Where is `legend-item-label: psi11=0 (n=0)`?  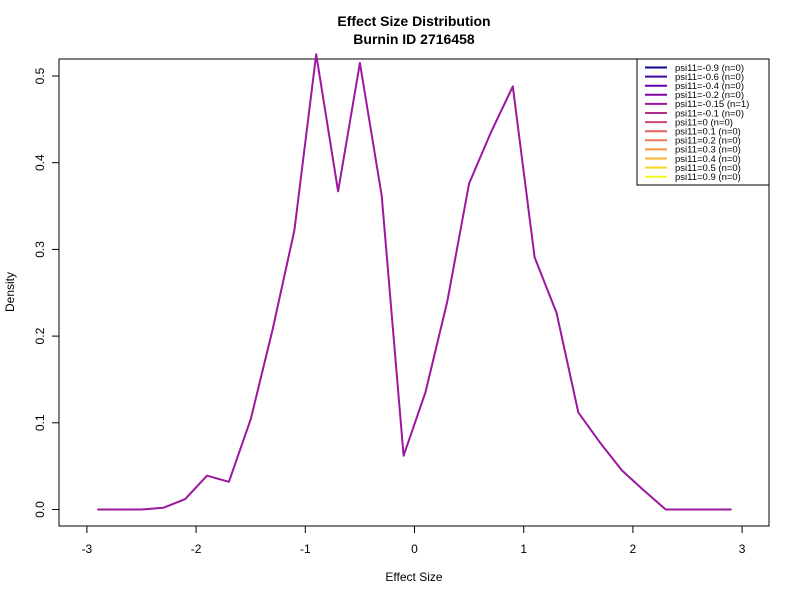 legend-item-label: psi11=0 (n=0) is located at coordinates (704, 122).